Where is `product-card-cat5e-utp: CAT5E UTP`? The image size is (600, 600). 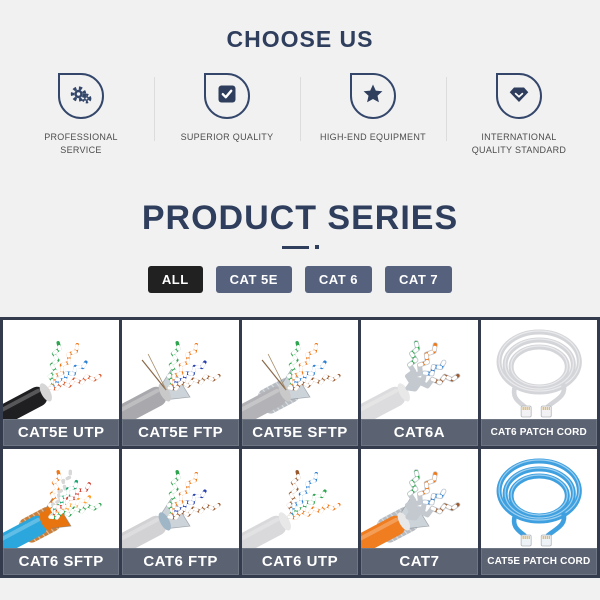
product-card-cat5e-utp: CAT5E UTP is located at coordinates (61, 383).